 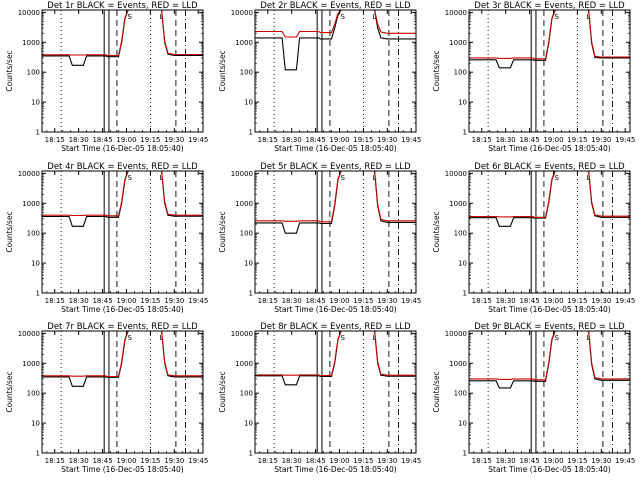 I want to click on x-tick-label: 19:00, so click(x=339, y=140).